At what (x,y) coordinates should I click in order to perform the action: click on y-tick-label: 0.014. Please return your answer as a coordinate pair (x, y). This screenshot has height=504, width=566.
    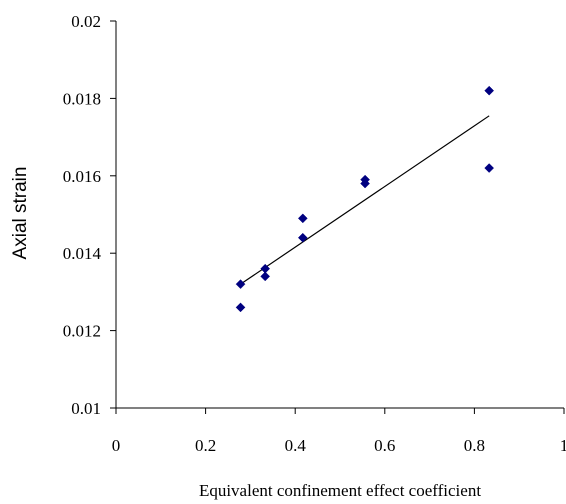
    Looking at the image, I should click on (82, 253).